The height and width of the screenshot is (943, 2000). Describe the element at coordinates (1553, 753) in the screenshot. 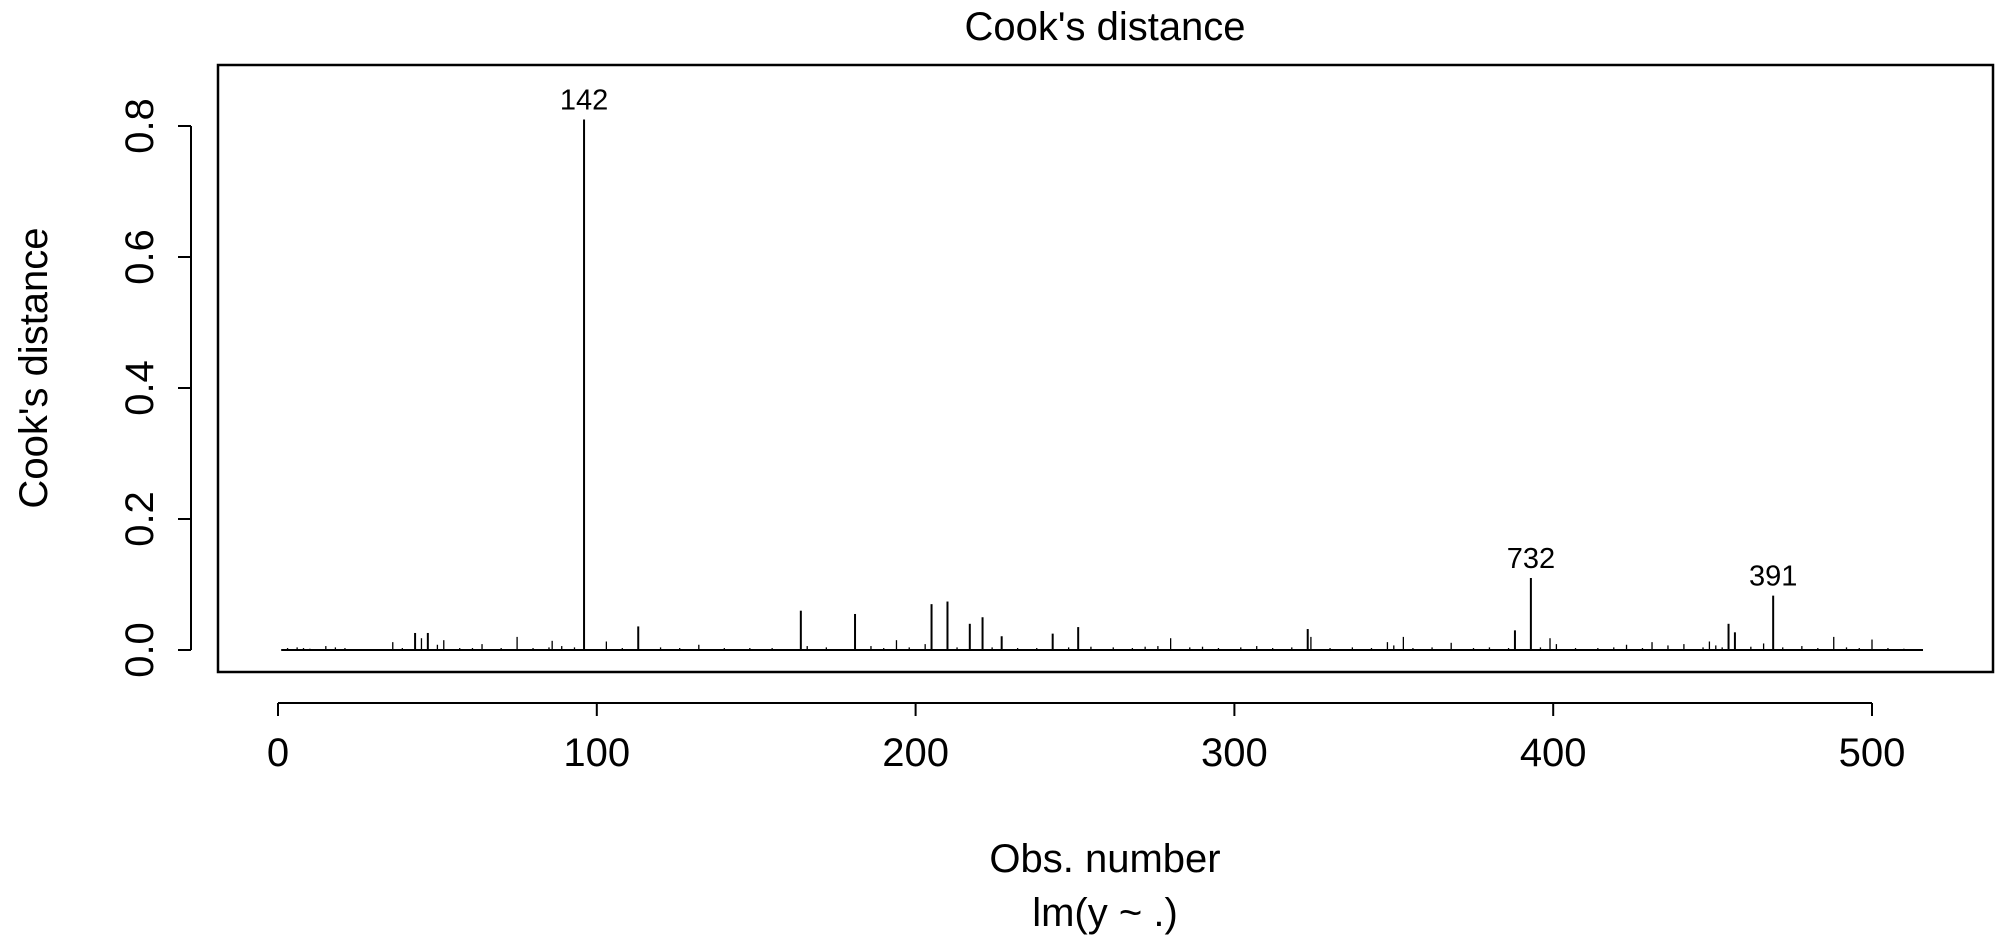

I see `x-tick-label-400: 400` at that location.